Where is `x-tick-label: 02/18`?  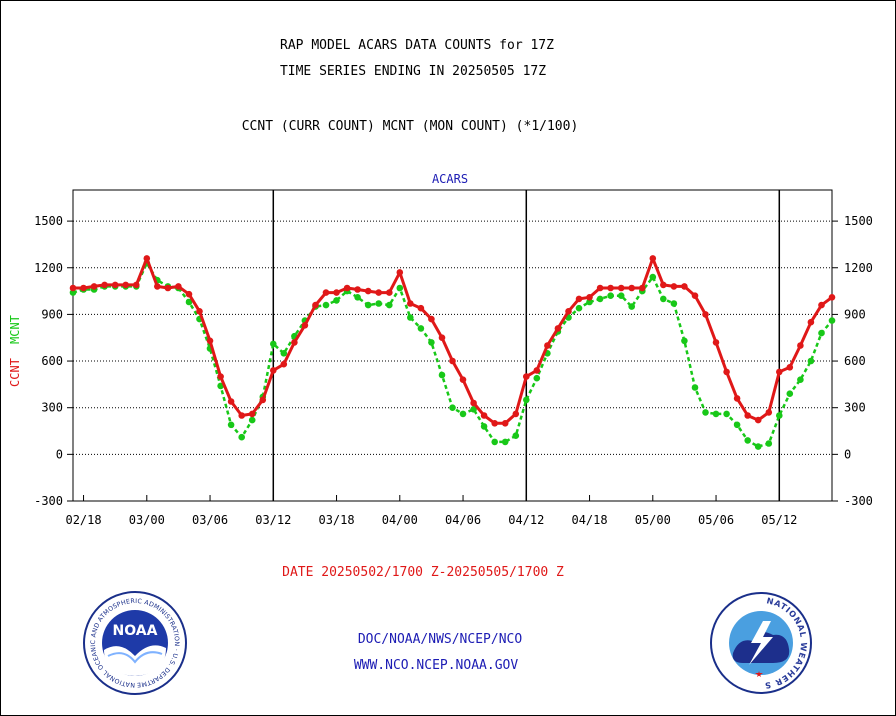 x-tick-label: 02/18 is located at coordinates (83, 520).